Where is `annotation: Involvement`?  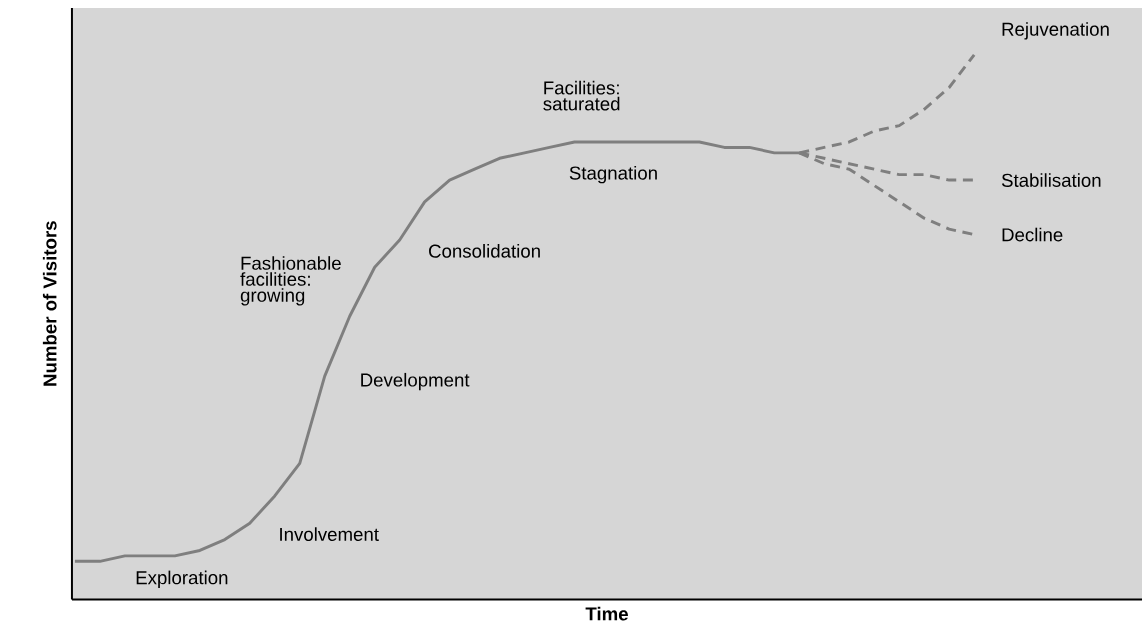 annotation: Involvement is located at coordinates (329, 534).